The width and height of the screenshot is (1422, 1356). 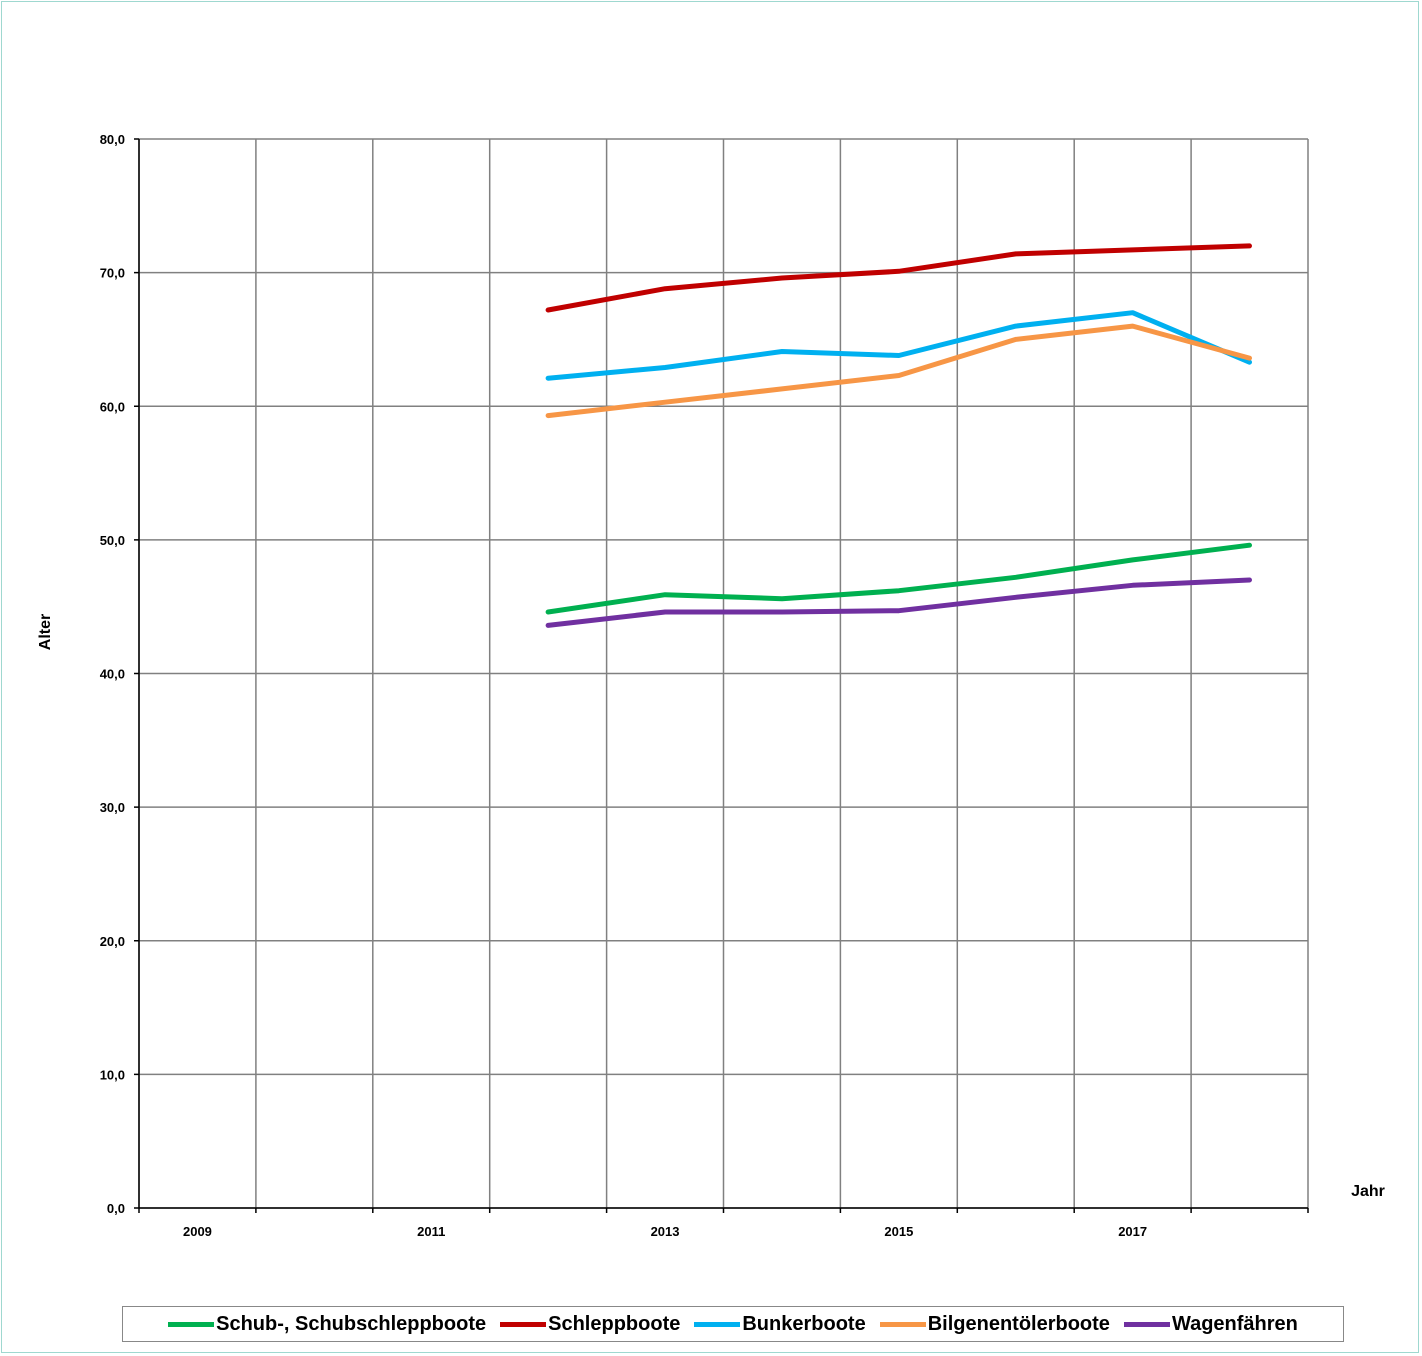 I want to click on legend-item: Schleppboote, so click(x=590, y=1324).